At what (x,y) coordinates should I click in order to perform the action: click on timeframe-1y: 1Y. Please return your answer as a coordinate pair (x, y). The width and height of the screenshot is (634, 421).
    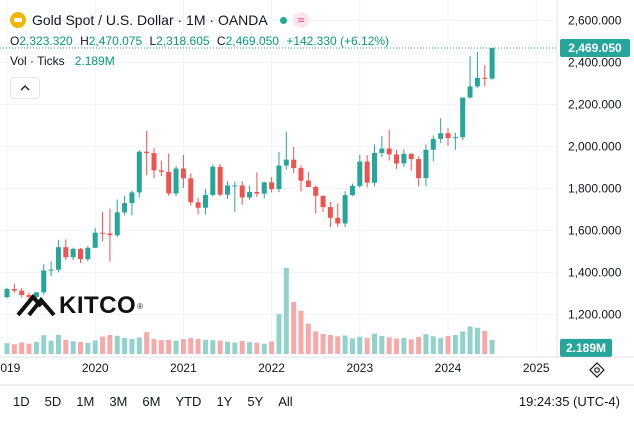
    Looking at the image, I should click on (224, 401).